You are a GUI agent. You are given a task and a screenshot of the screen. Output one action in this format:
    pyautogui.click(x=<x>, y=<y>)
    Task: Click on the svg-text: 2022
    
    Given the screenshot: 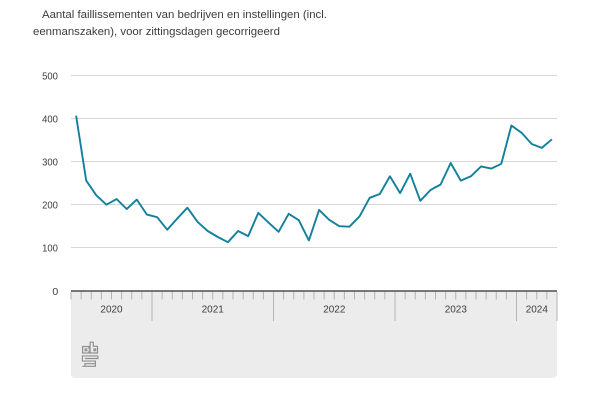 What is the action you would take?
    pyautogui.click(x=334, y=310)
    